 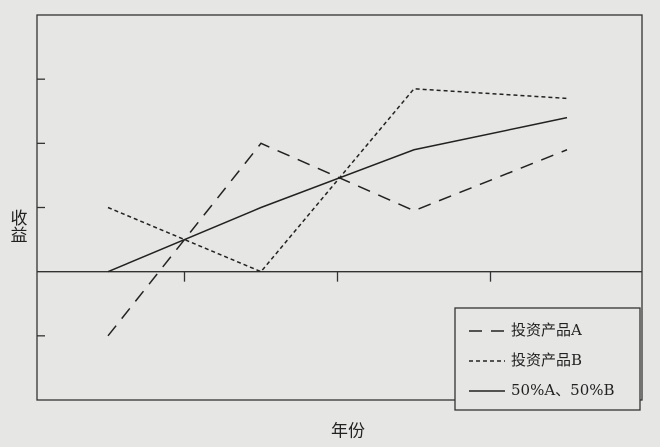 I want to click on legend-label: 50%A、50%B, so click(x=563, y=390).